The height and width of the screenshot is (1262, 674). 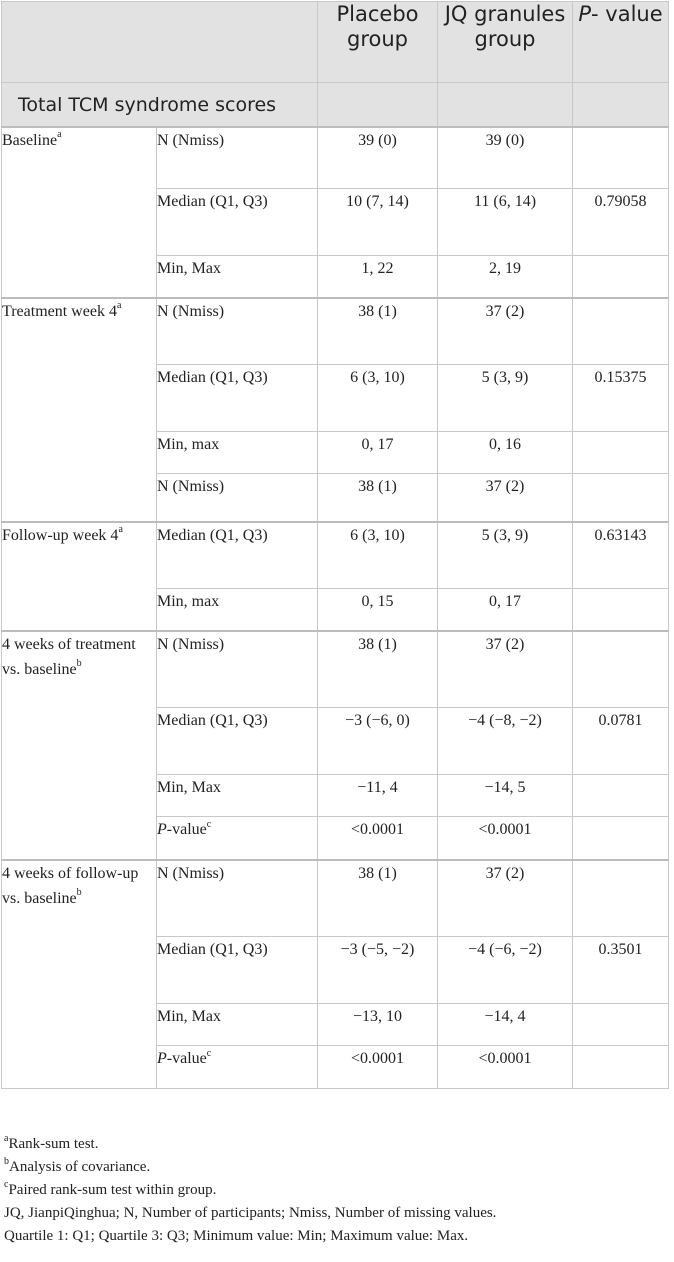 I want to click on placebo-value: −13, 10, so click(x=377, y=1024).